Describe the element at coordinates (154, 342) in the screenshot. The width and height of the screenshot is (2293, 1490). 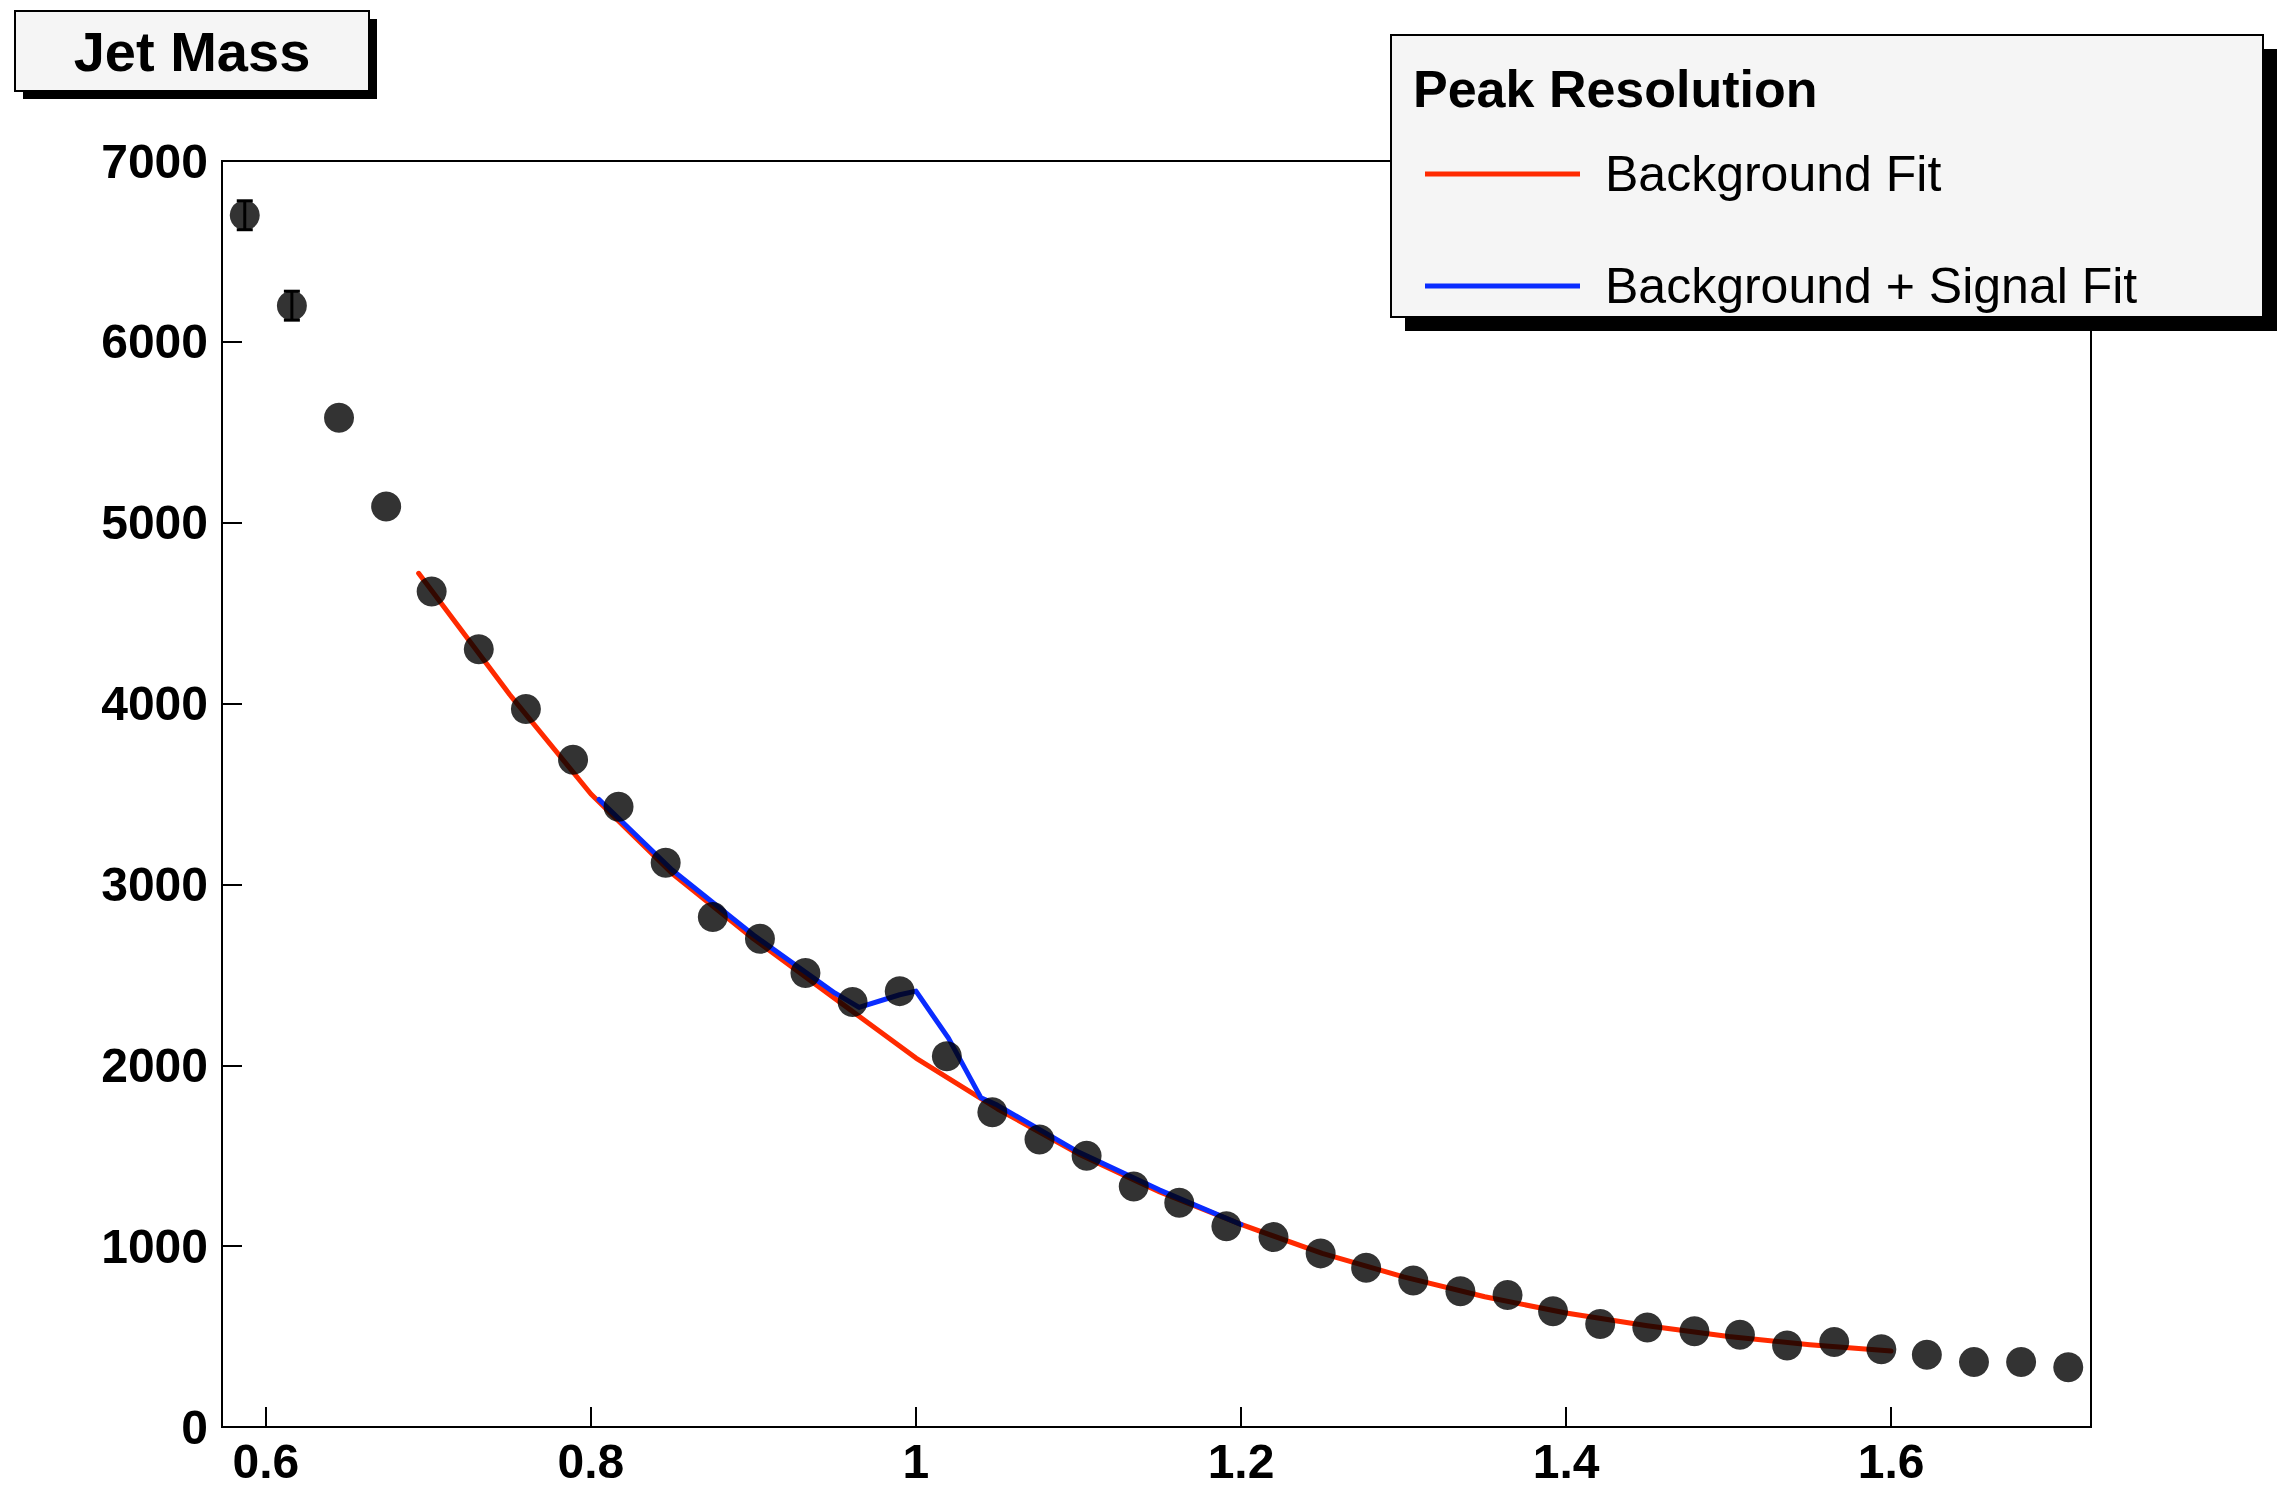
I see `y-tick-label: 6000` at that location.